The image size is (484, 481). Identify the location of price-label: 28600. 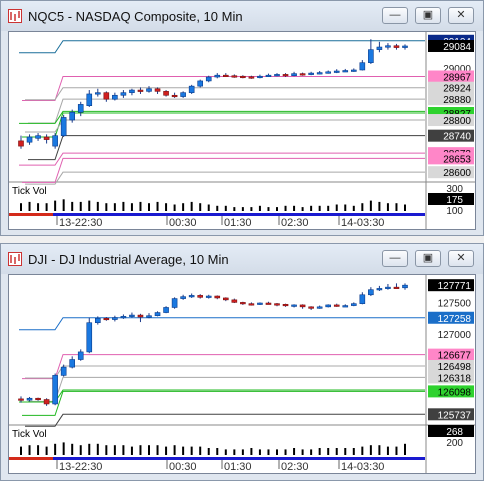
(457, 173).